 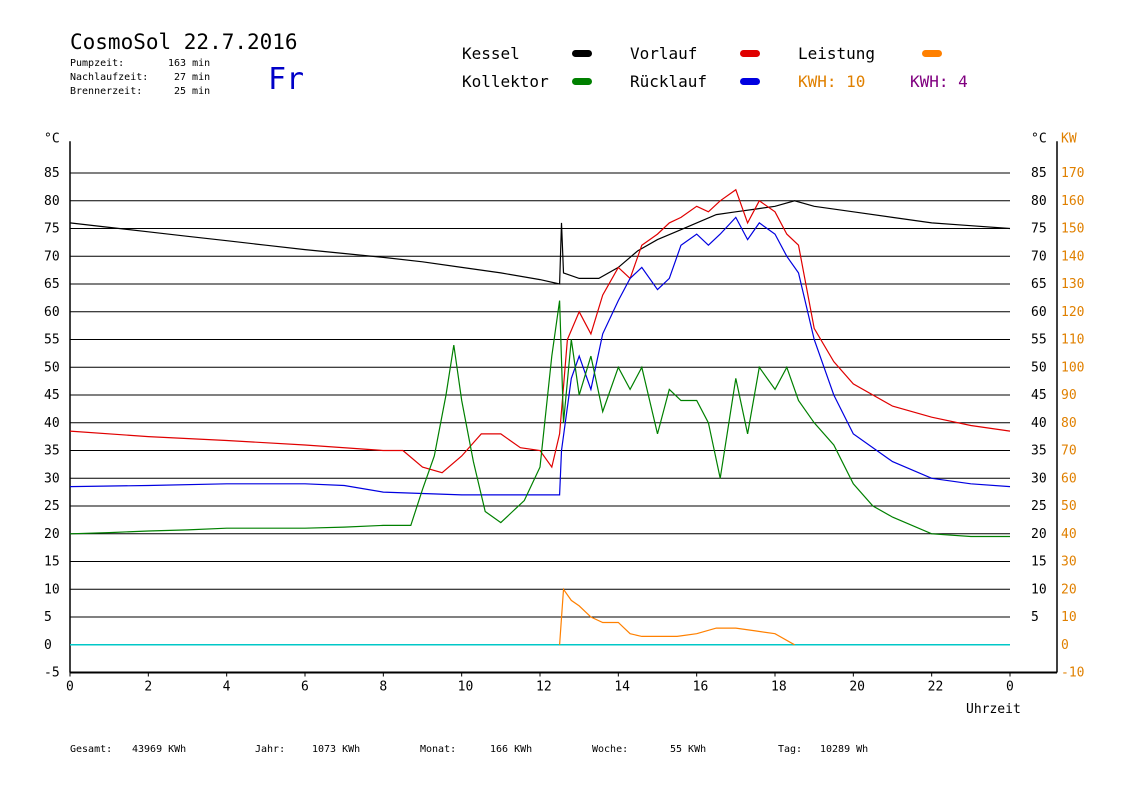 I want to click on right-temp-tick-label: 25, so click(x=1039, y=506).